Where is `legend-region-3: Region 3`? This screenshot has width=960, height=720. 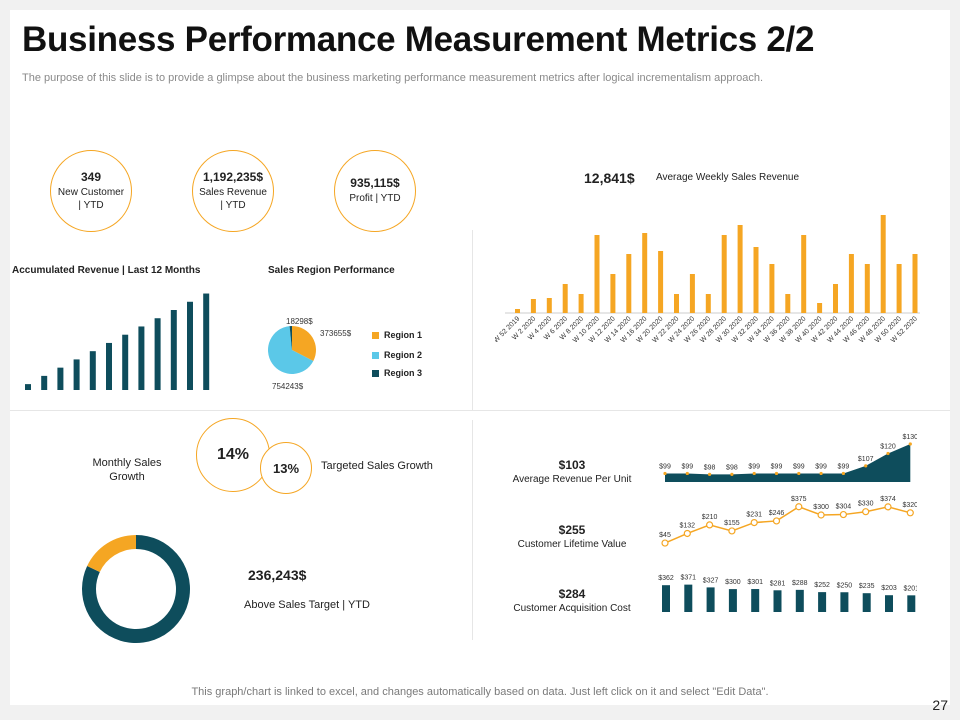 legend-region-3: Region 3 is located at coordinates (397, 373).